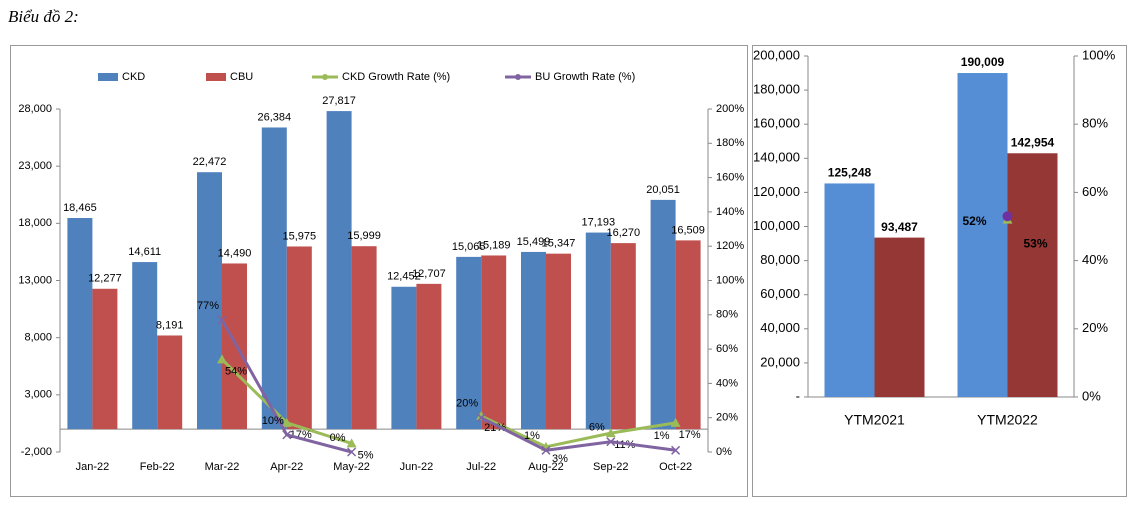  I want to click on x-tick-label: Jul-22, so click(481, 467).